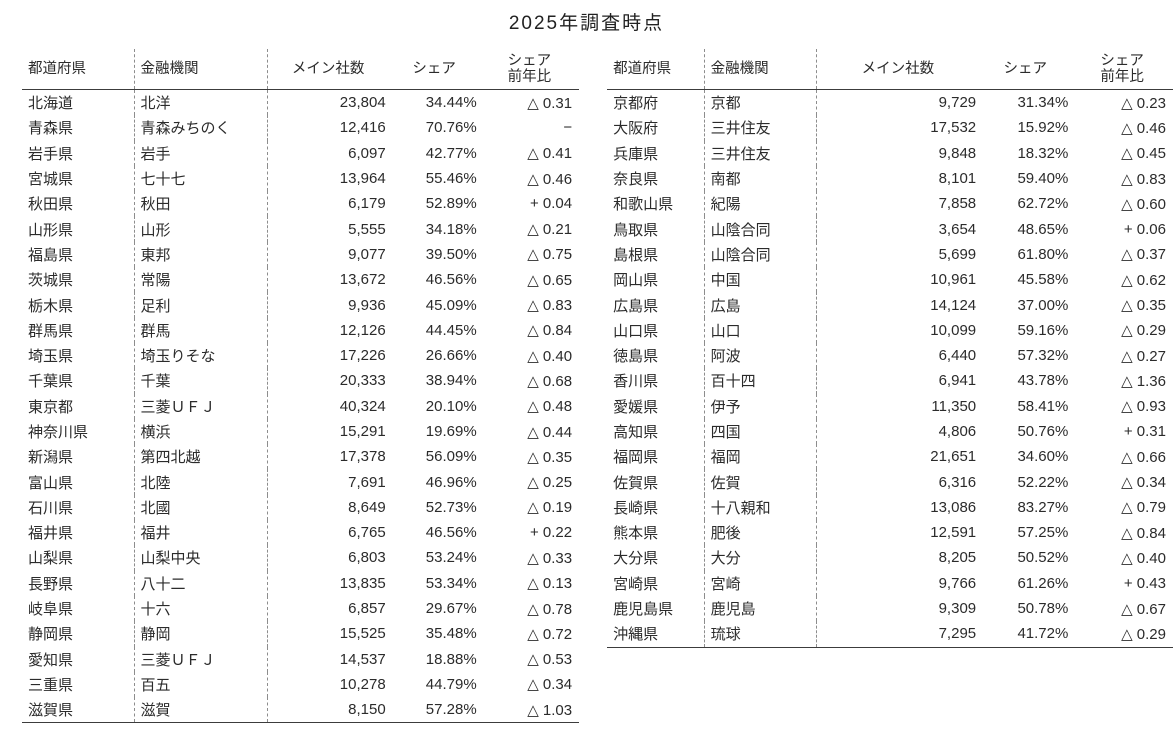 This screenshot has width=1173, height=752. I want to click on cell-main_count: 13,835, so click(327, 583).